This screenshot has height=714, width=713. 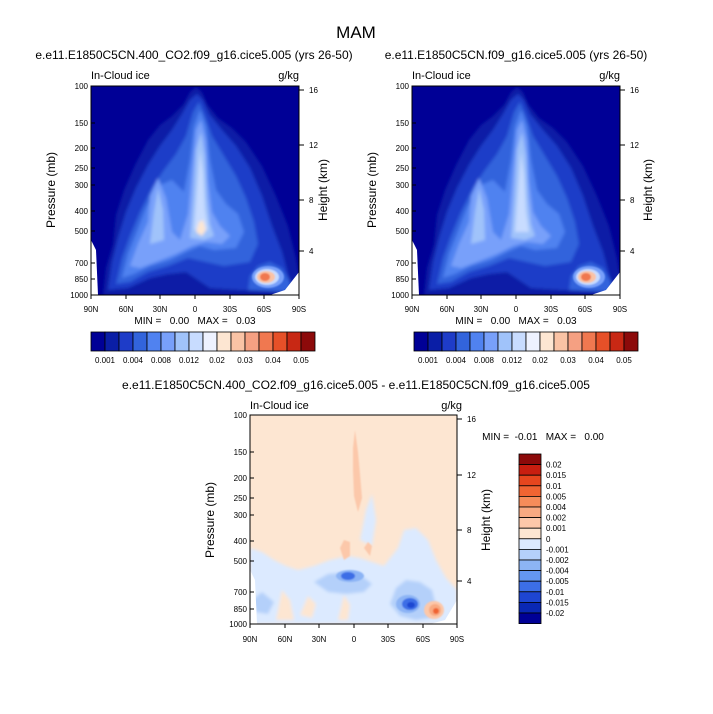 What do you see at coordinates (85, 231) in the screenshot?
I see `y-tick: 500` at bounding box center [85, 231].